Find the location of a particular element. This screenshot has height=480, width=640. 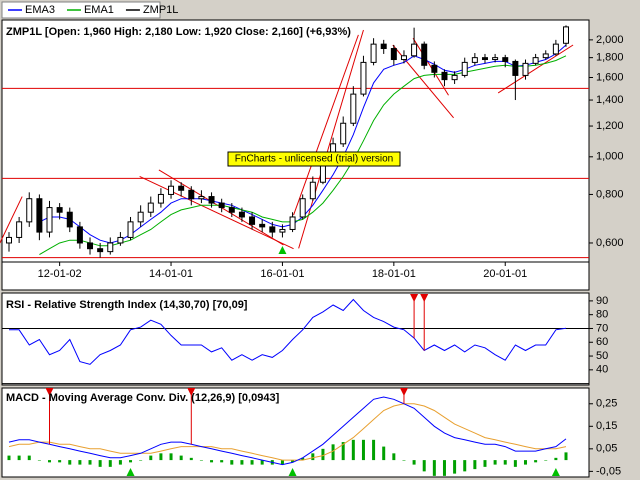

x-tick-label: 14-01-01 is located at coordinates (171, 274).